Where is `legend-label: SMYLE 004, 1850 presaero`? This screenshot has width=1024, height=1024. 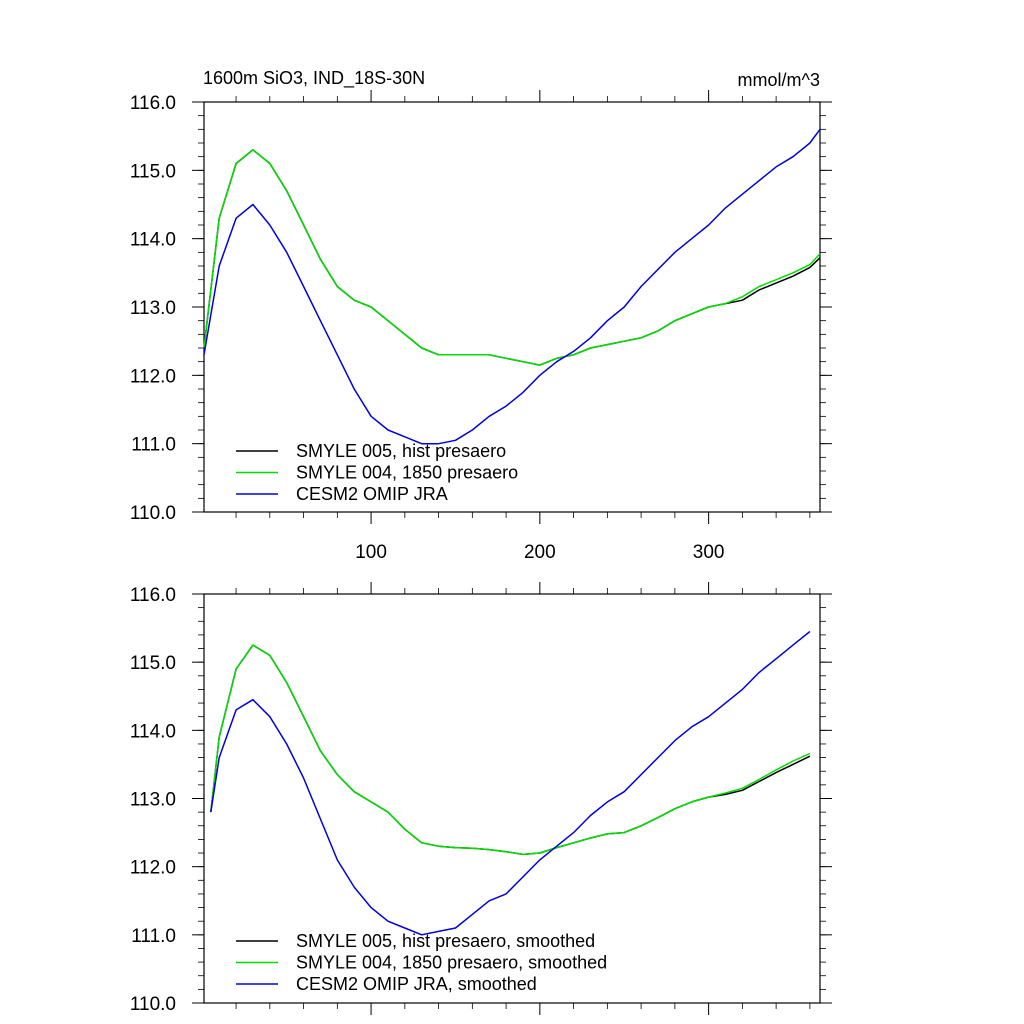
legend-label: SMYLE 004, 1850 presaero is located at coordinates (407, 473).